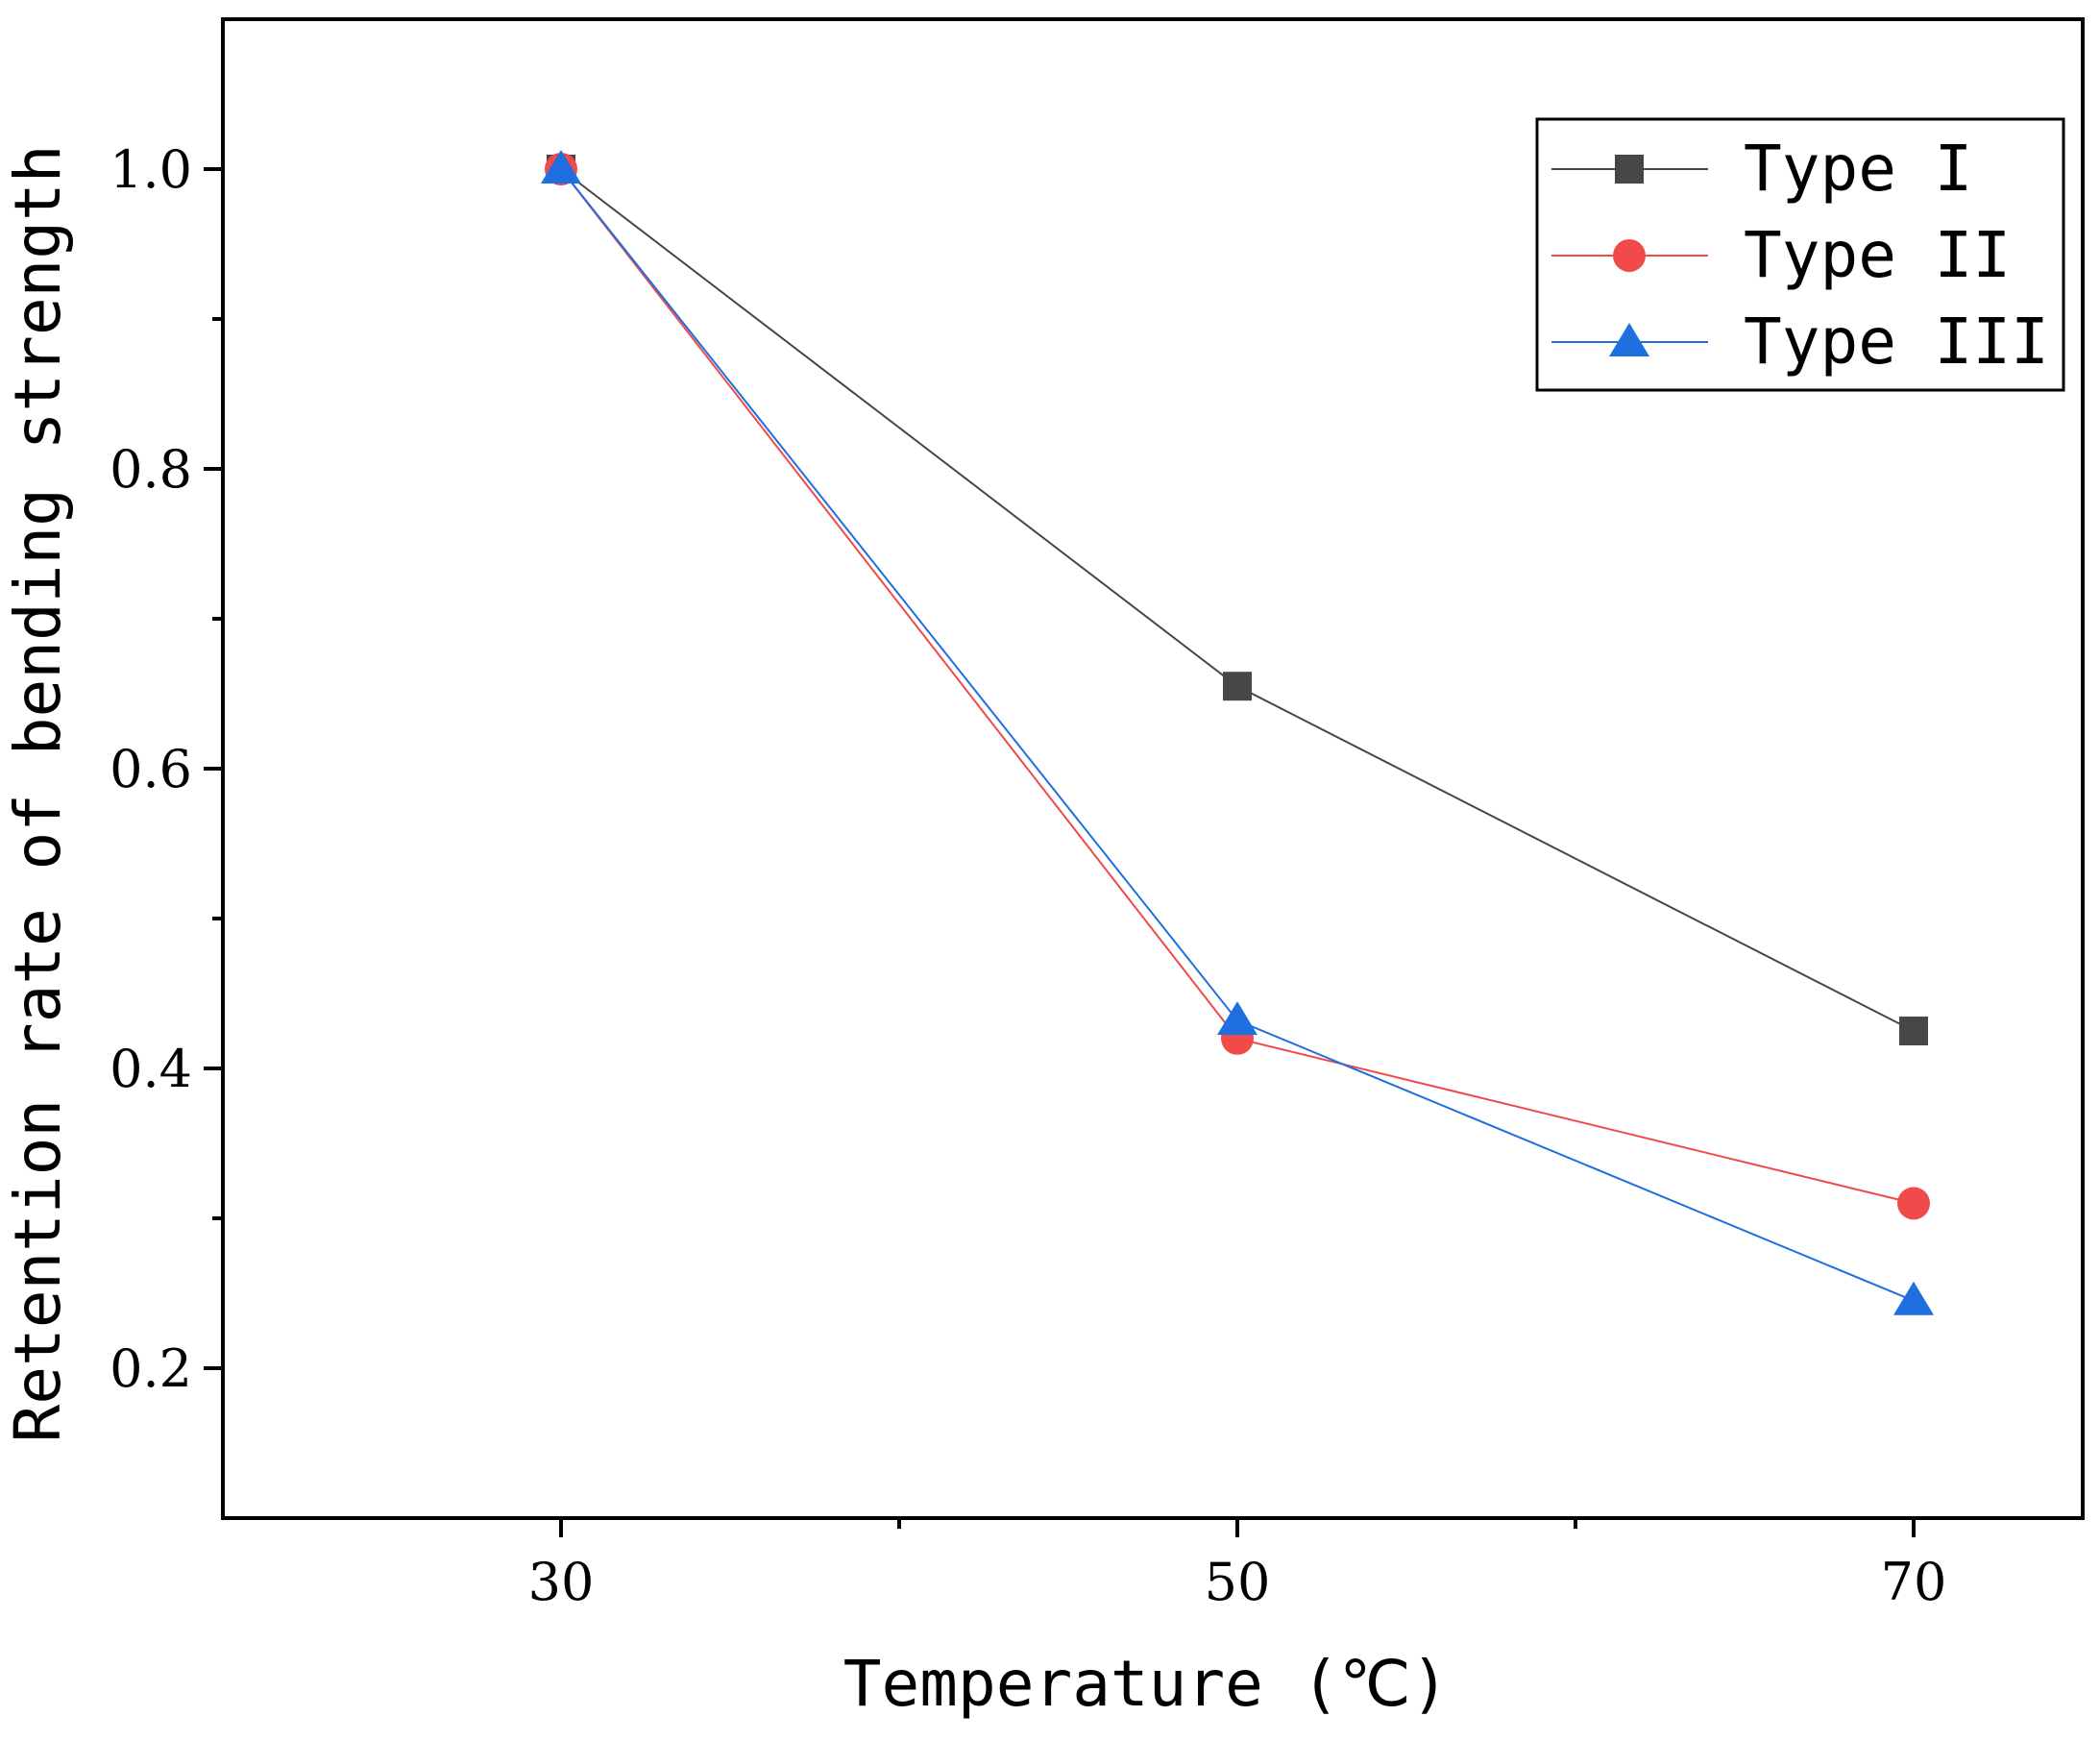 The width and height of the screenshot is (2100, 1741). Describe the element at coordinates (1629, 339) in the screenshot. I see `legend-marker-type-iii` at that location.